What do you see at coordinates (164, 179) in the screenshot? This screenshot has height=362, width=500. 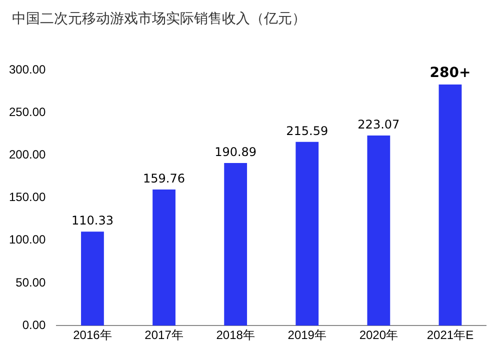 I see `data-label: 159.76` at bounding box center [164, 179].